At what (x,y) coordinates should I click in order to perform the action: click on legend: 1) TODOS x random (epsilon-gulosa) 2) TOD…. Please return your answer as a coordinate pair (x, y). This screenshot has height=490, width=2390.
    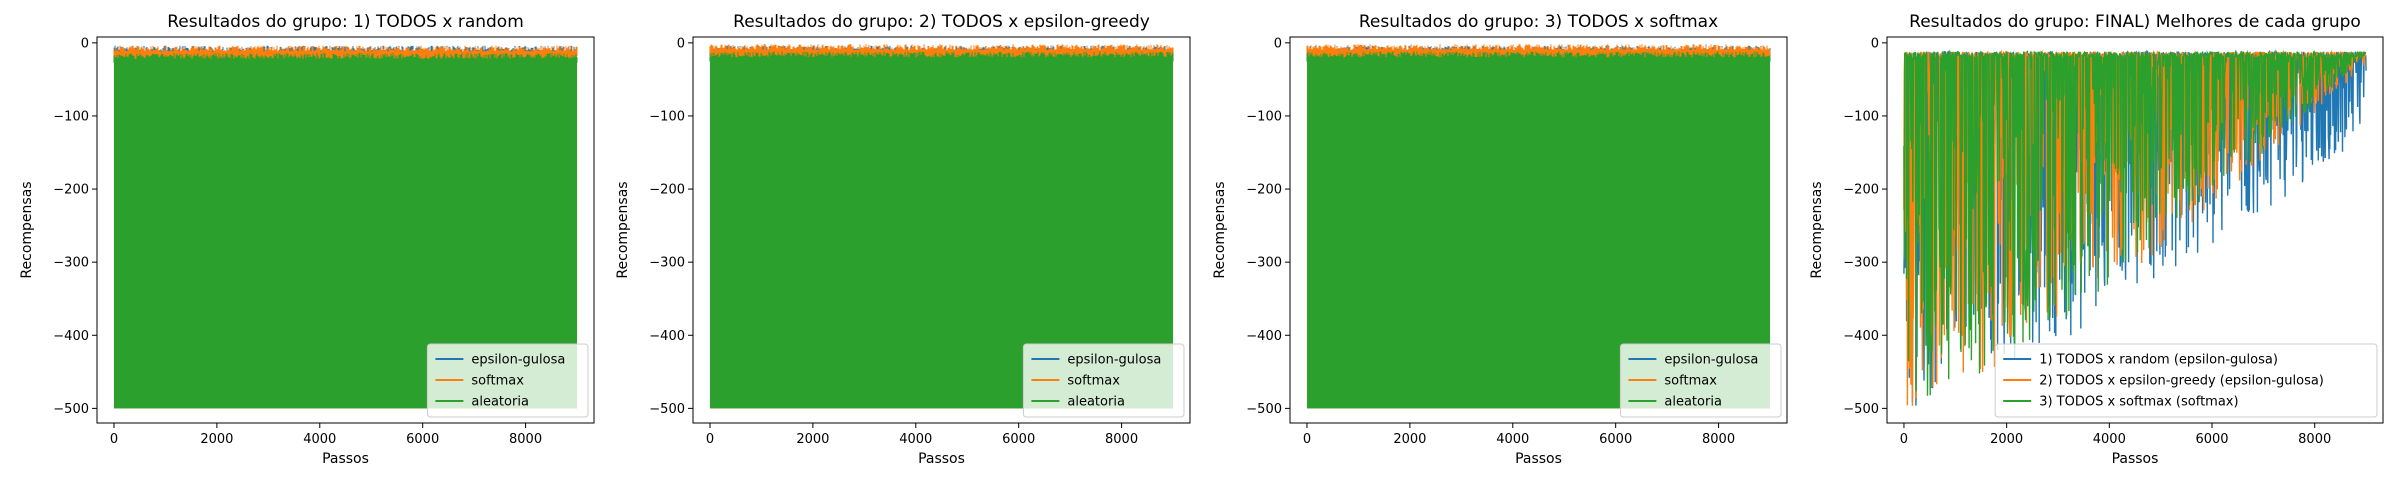
    Looking at the image, I should click on (2186, 380).